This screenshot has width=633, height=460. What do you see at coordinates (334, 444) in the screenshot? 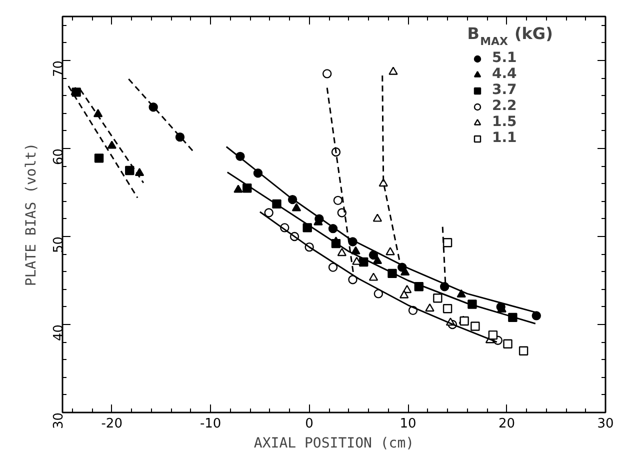
I see `x-axis-title: AXIAL POSITION (cm)` at bounding box center [334, 444].